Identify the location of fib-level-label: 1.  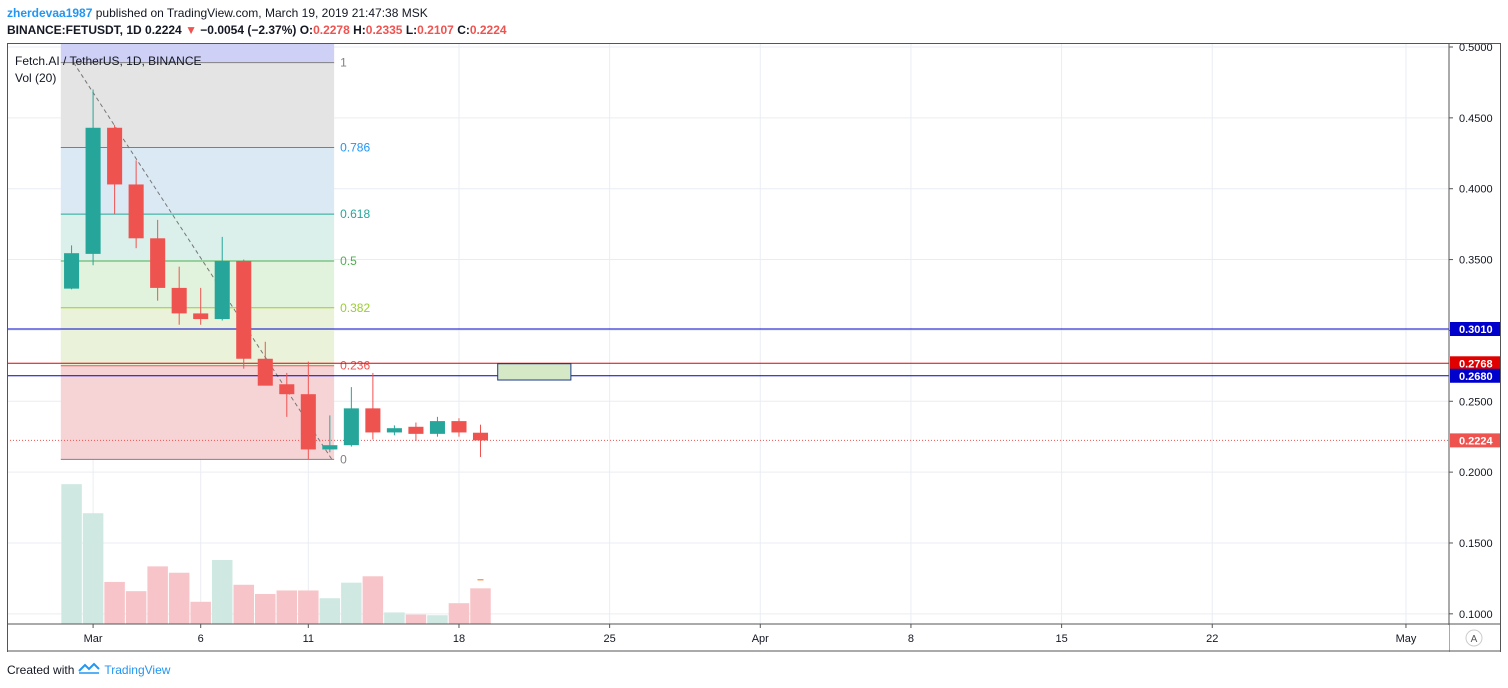
(343, 63).